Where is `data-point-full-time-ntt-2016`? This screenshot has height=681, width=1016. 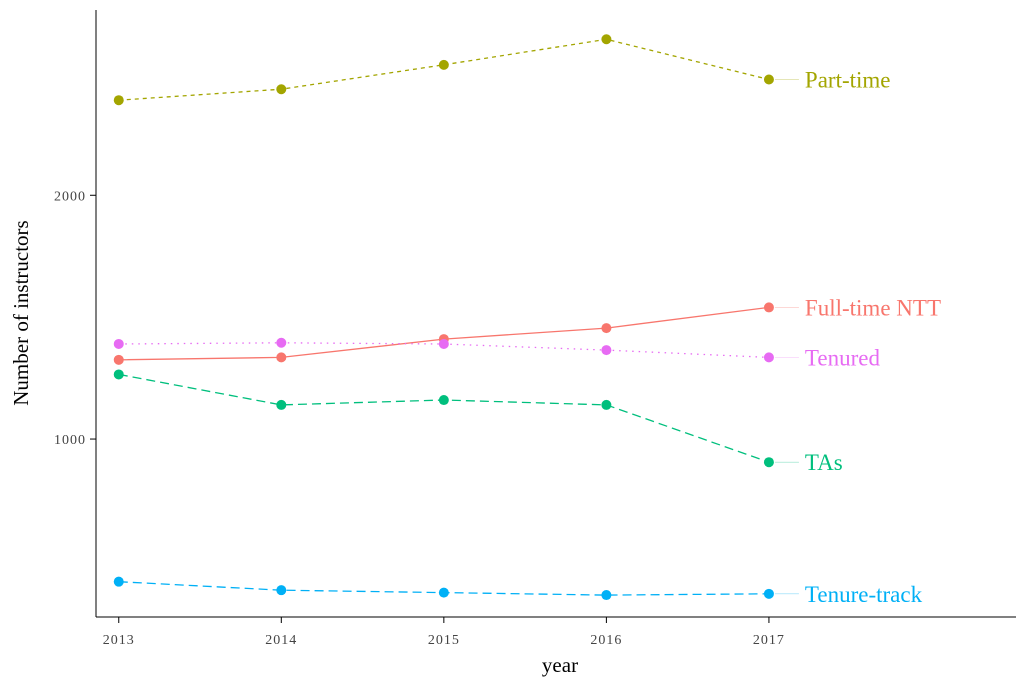
data-point-full-time-ntt-2016 is located at coordinates (606, 328).